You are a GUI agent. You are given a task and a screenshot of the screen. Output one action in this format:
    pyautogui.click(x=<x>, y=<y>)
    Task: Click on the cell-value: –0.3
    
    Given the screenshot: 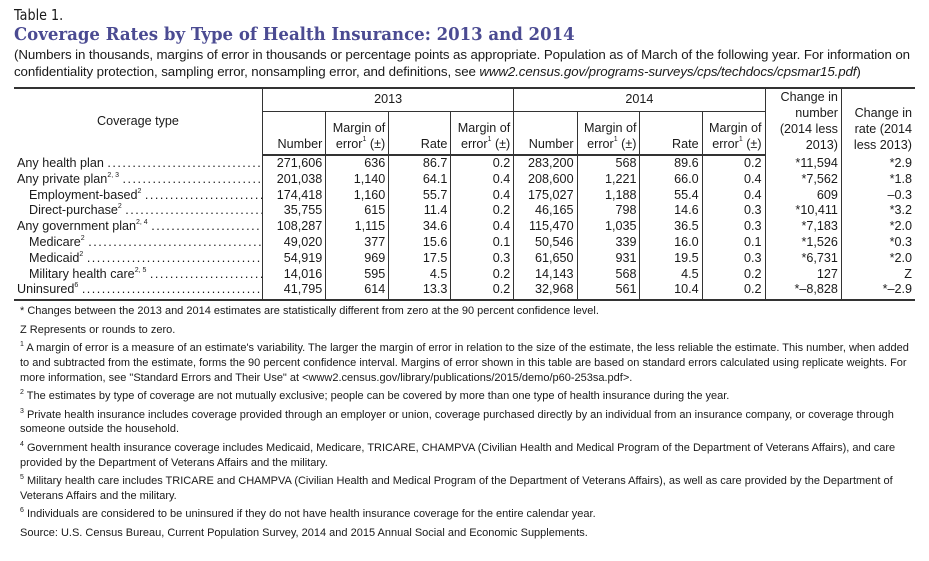 What is the action you would take?
    pyautogui.click(x=877, y=195)
    